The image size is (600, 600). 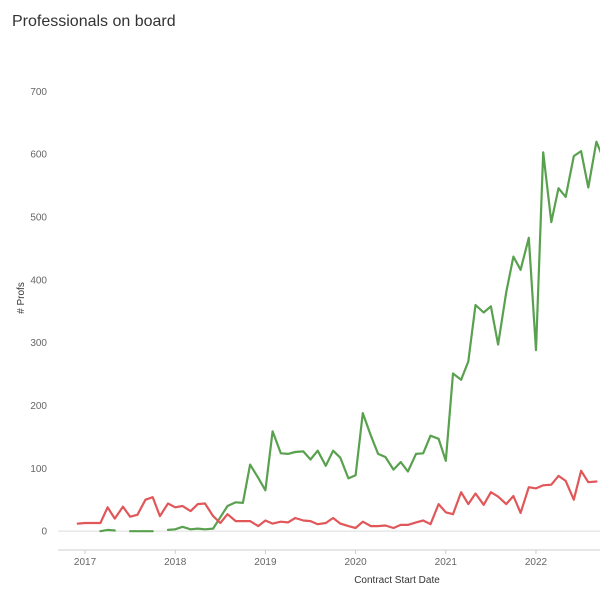 I want to click on x-axis-title: Contract Start Date, so click(x=397, y=580).